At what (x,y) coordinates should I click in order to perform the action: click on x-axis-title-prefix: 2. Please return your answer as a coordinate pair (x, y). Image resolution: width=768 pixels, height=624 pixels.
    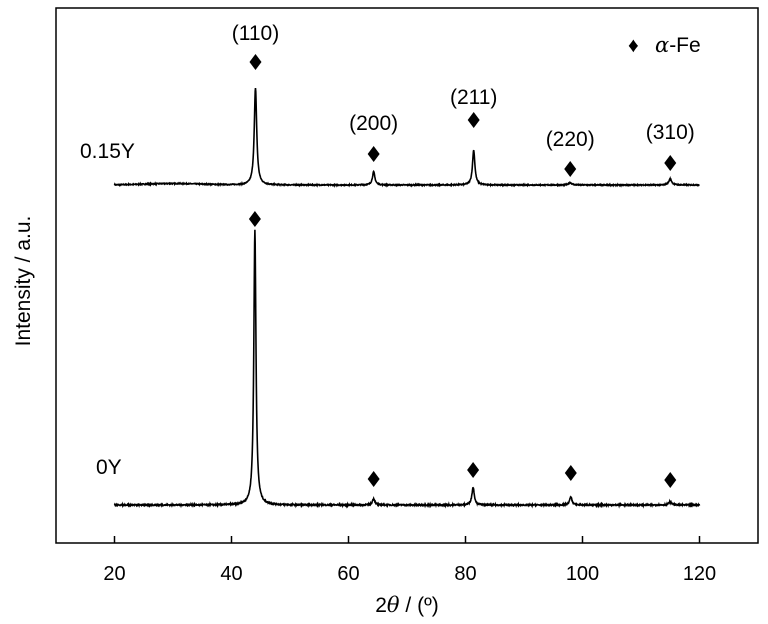
    Looking at the image, I should click on (381, 605).